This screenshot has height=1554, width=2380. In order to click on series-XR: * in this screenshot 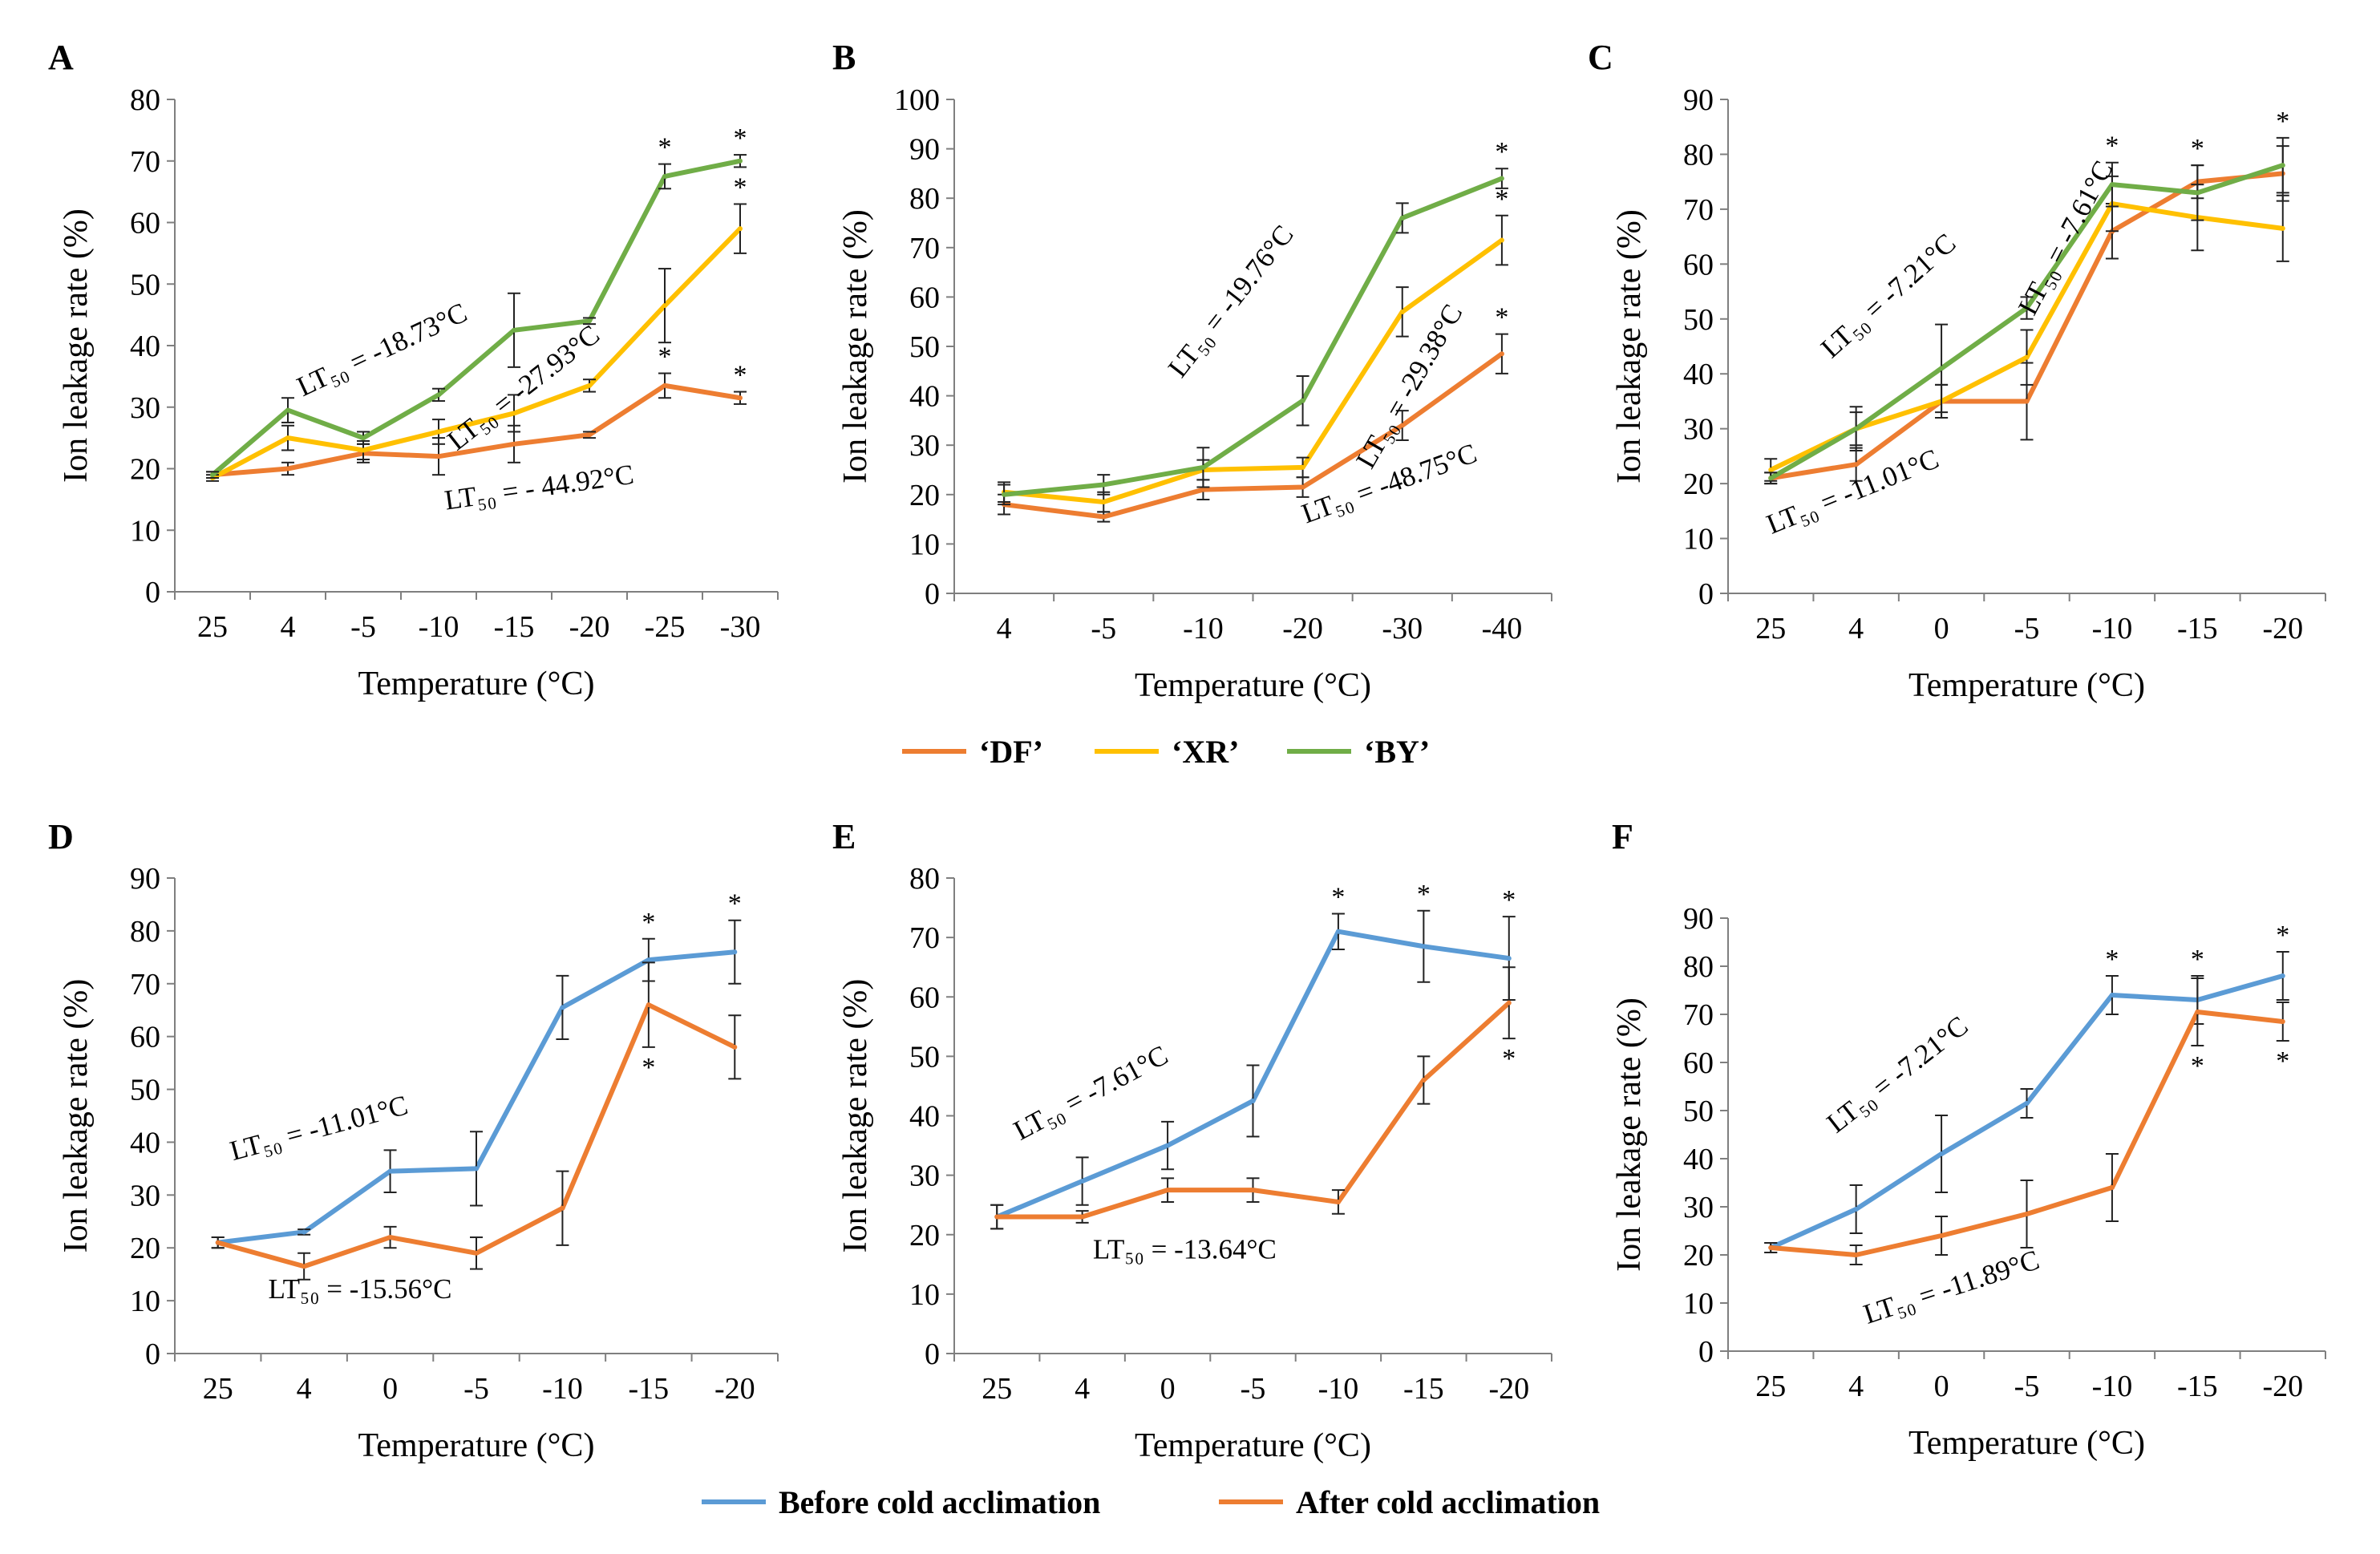, I will do `click(477, 327)`.